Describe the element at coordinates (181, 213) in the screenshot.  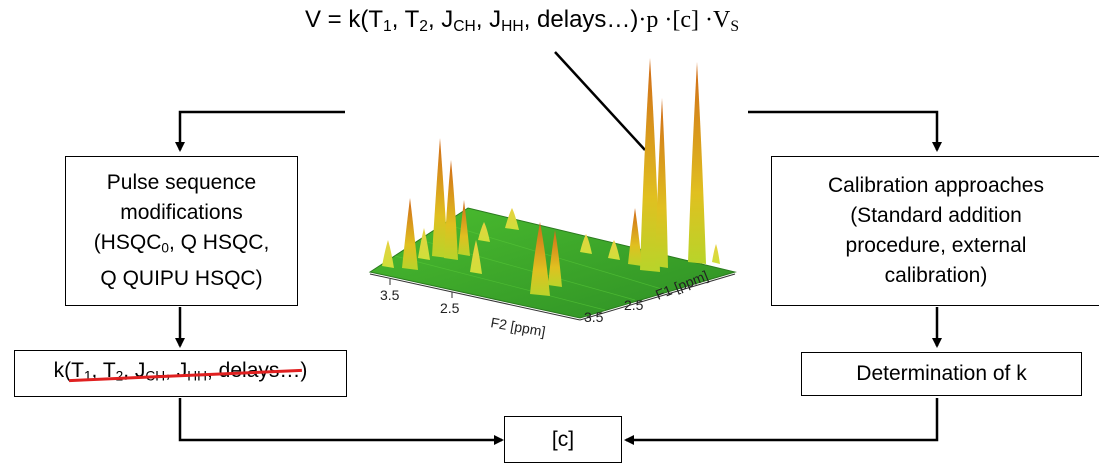
I see `pulse-box-line2: modifications` at that location.